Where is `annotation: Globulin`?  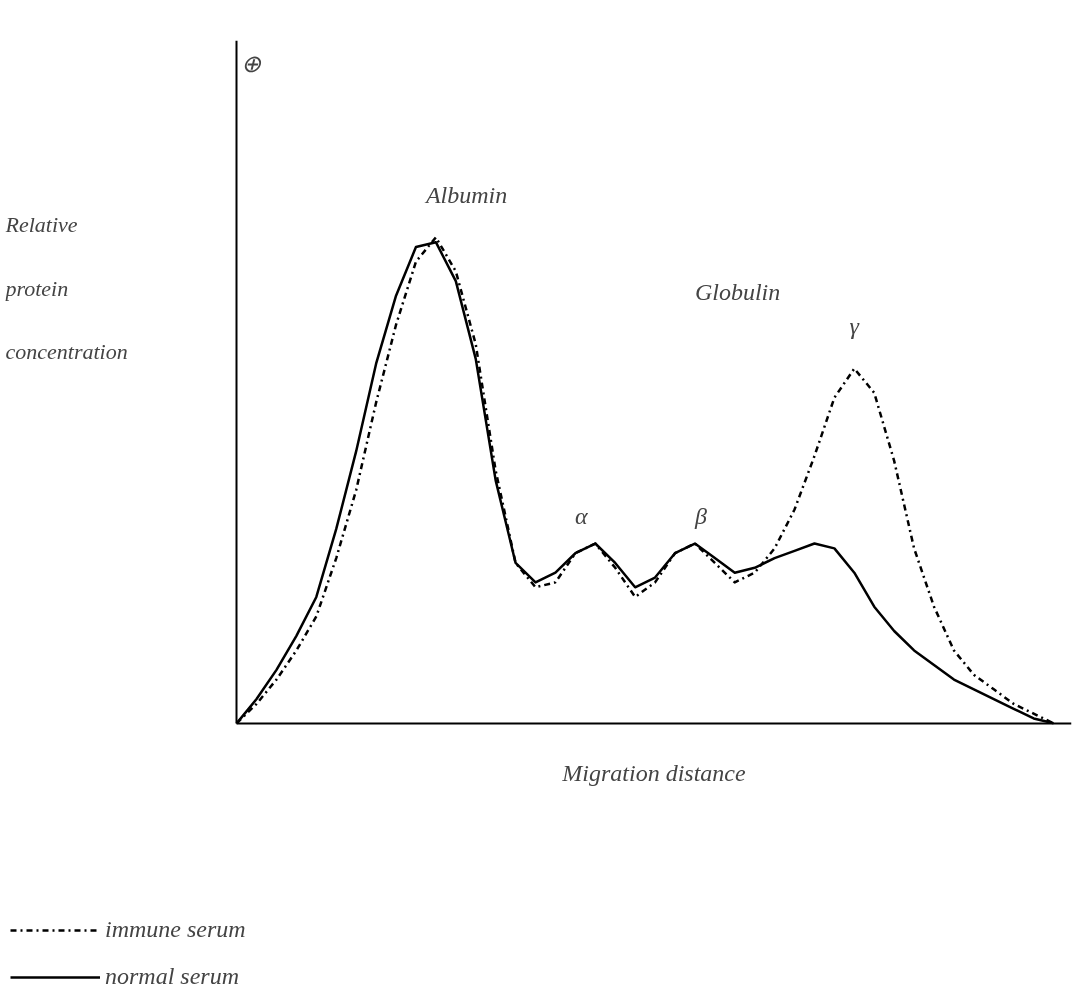 annotation: Globulin is located at coordinates (737, 292).